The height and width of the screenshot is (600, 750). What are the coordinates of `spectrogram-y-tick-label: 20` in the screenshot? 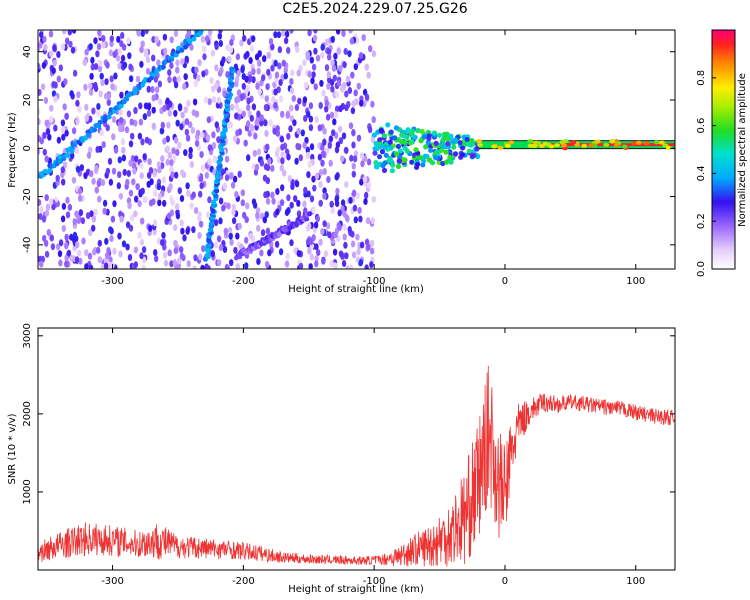 It's located at (27, 100).